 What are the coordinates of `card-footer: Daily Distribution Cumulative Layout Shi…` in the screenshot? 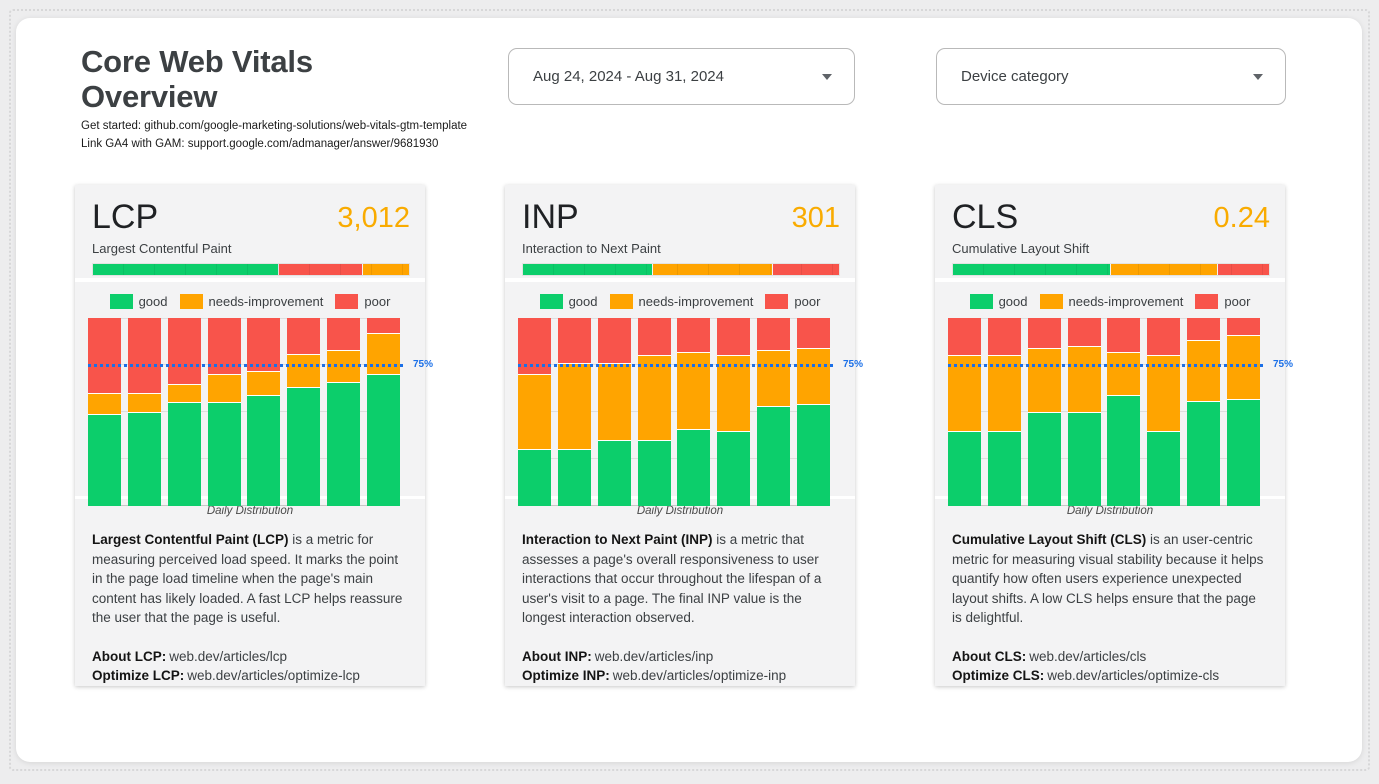 It's located at (1110, 592).